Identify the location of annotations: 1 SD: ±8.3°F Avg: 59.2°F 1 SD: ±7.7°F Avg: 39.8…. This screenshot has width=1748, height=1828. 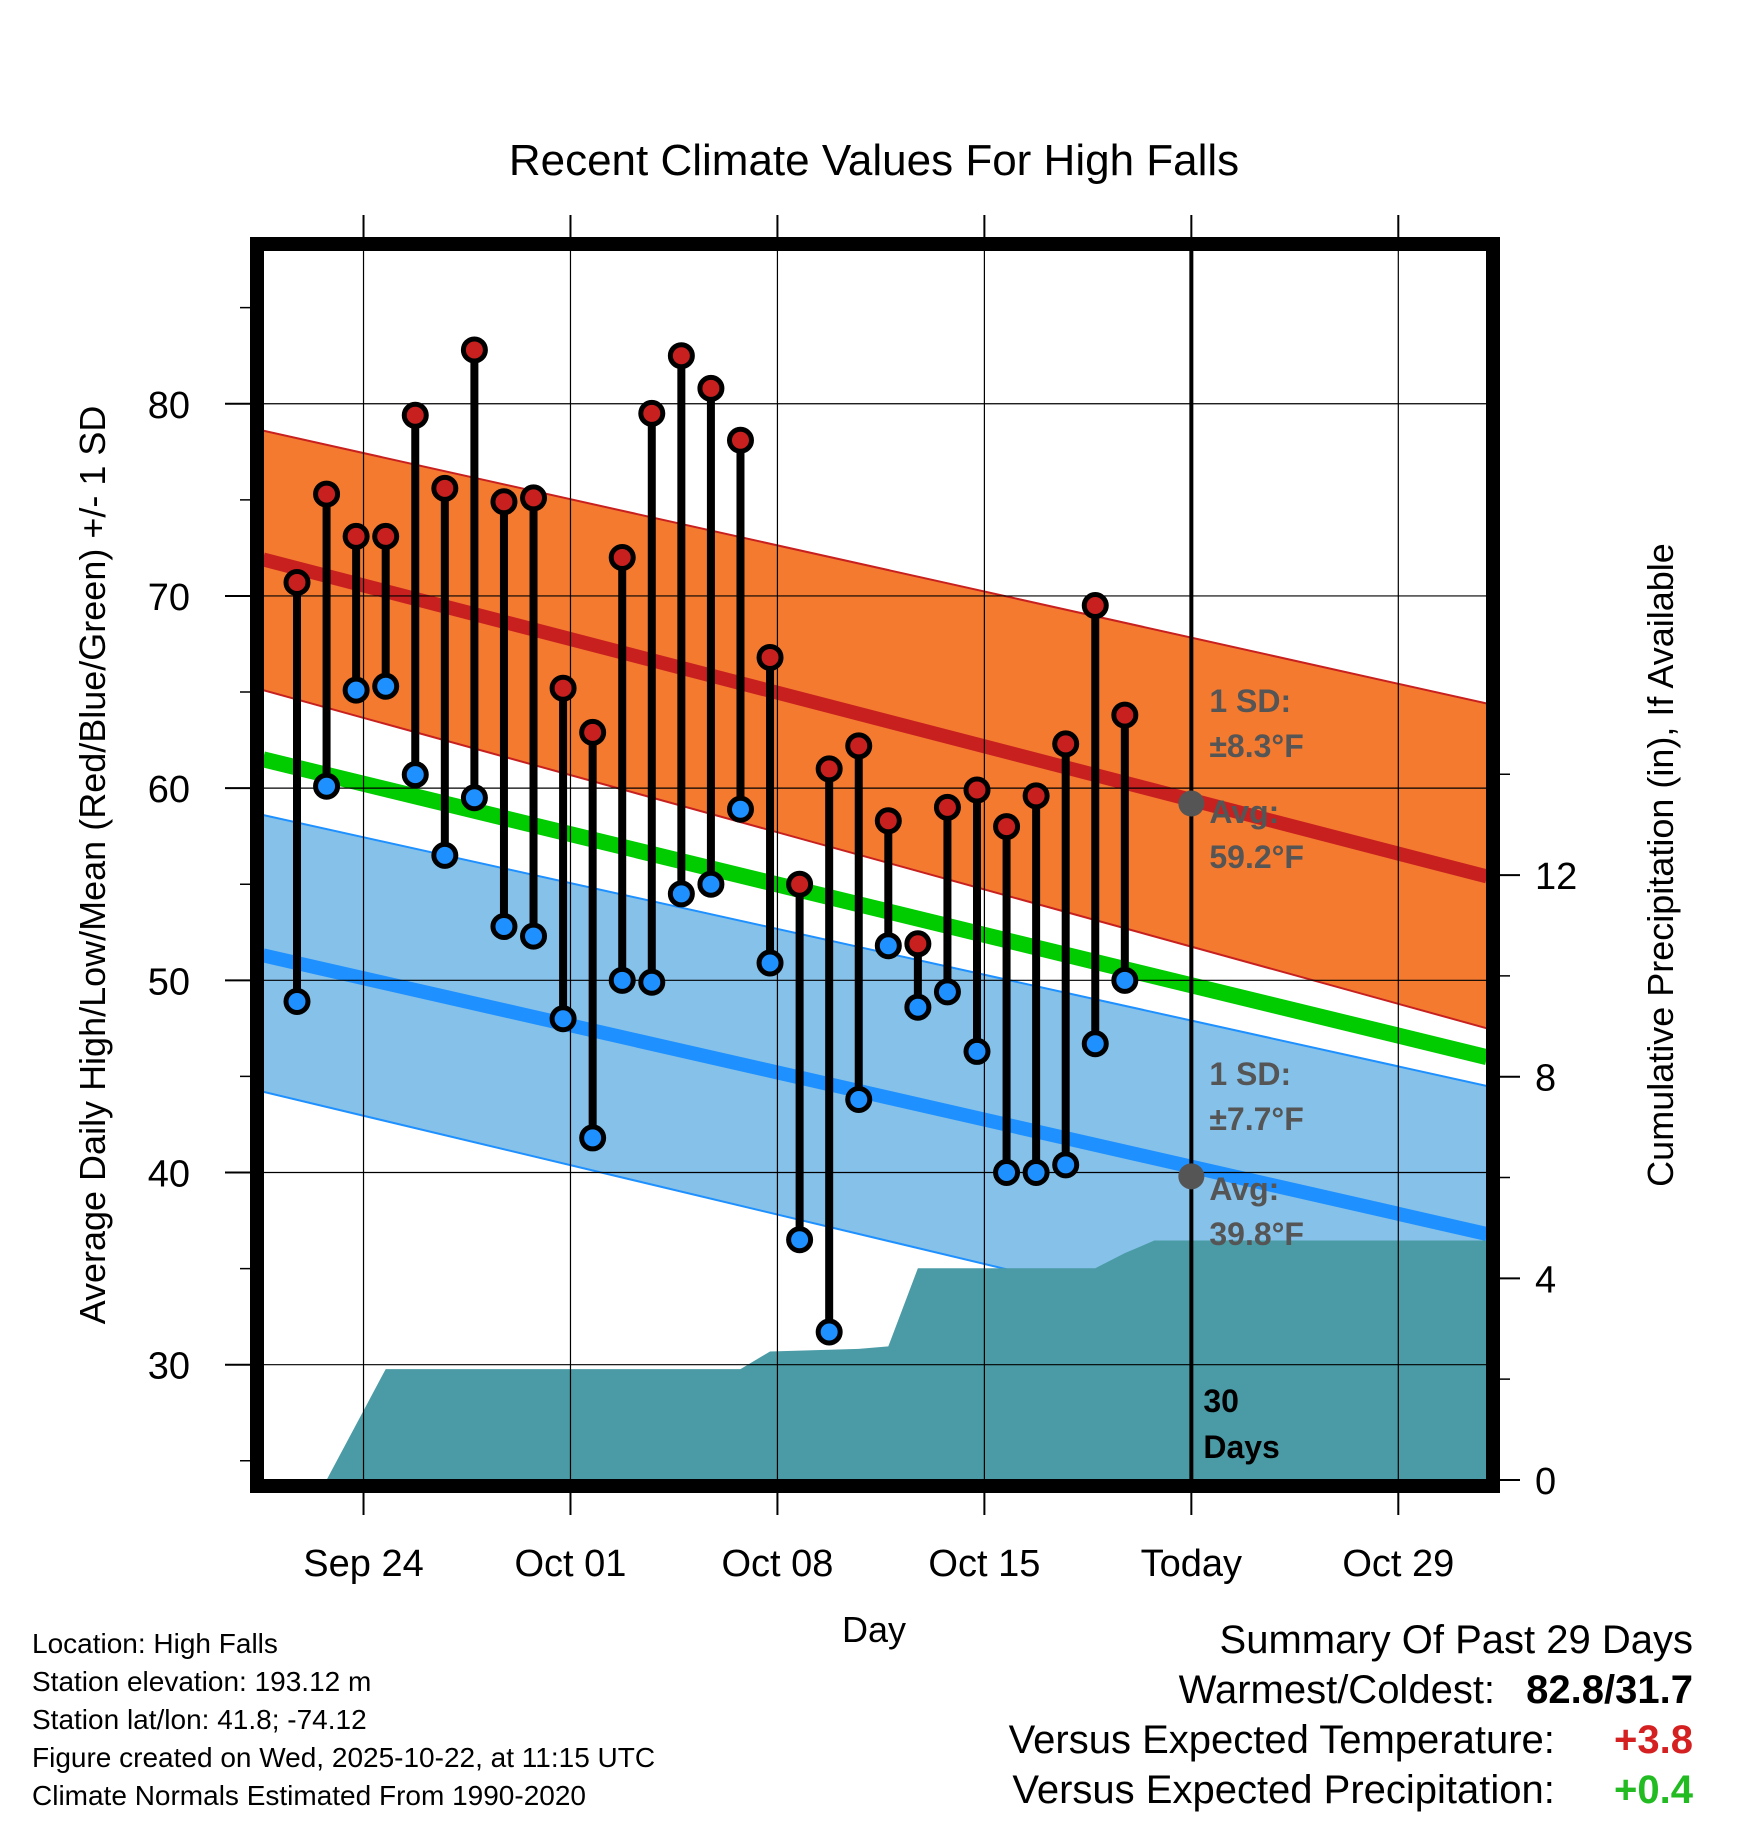
(1241, 1074).